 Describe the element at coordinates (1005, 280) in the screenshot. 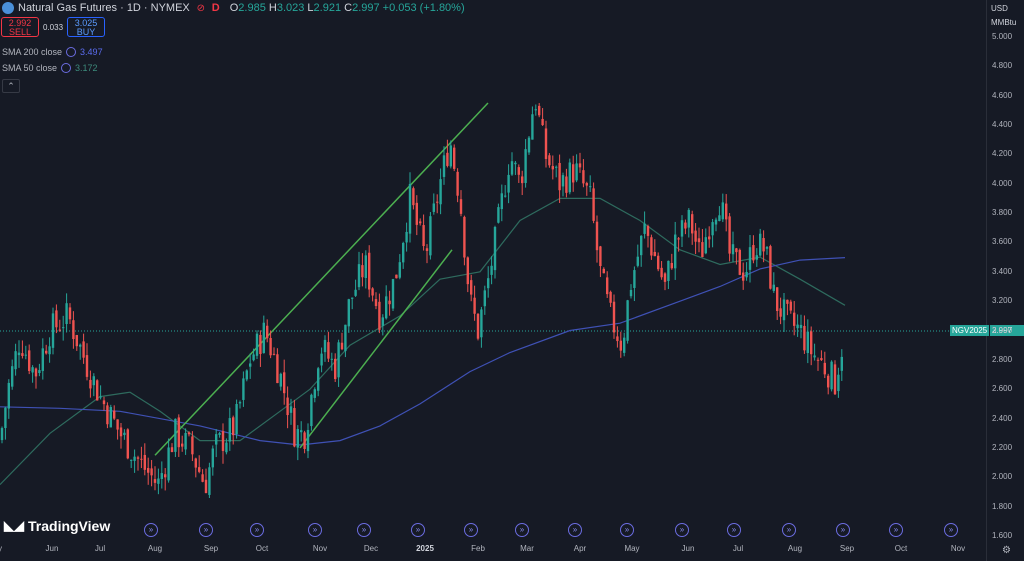

I see `price-axis: USD MMBtu` at that location.